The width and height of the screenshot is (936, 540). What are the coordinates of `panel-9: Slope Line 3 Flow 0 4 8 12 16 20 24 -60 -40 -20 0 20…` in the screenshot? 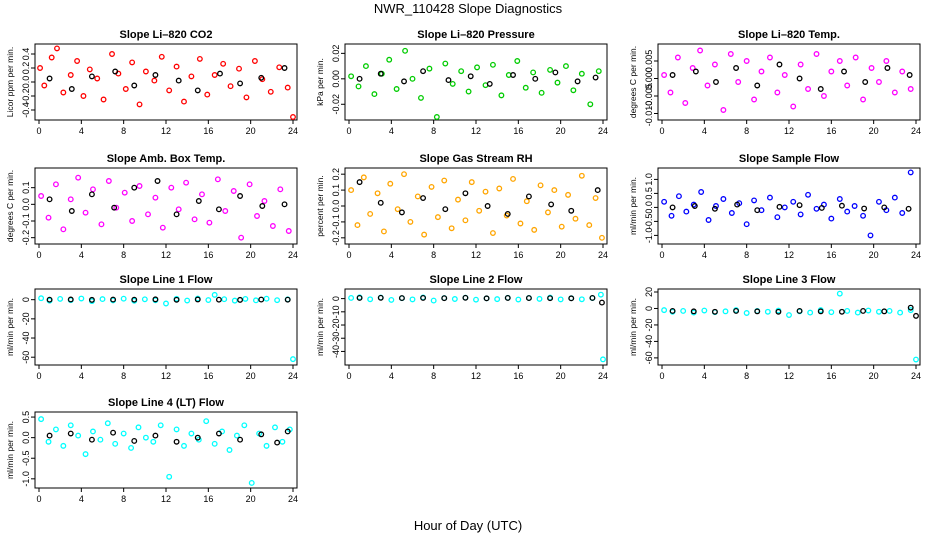 It's located at (774, 327).